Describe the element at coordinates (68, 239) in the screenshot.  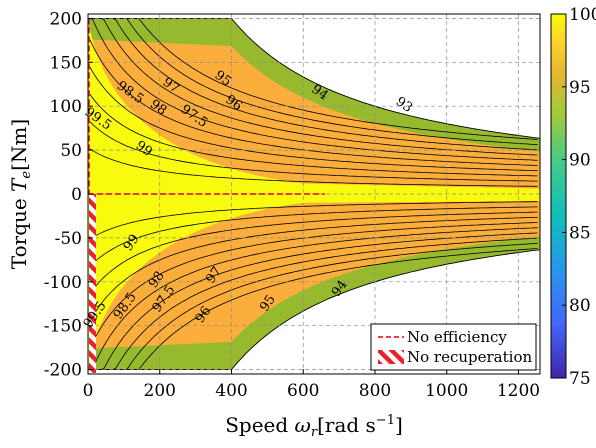
I see `y-tick-label--50: -50` at that location.